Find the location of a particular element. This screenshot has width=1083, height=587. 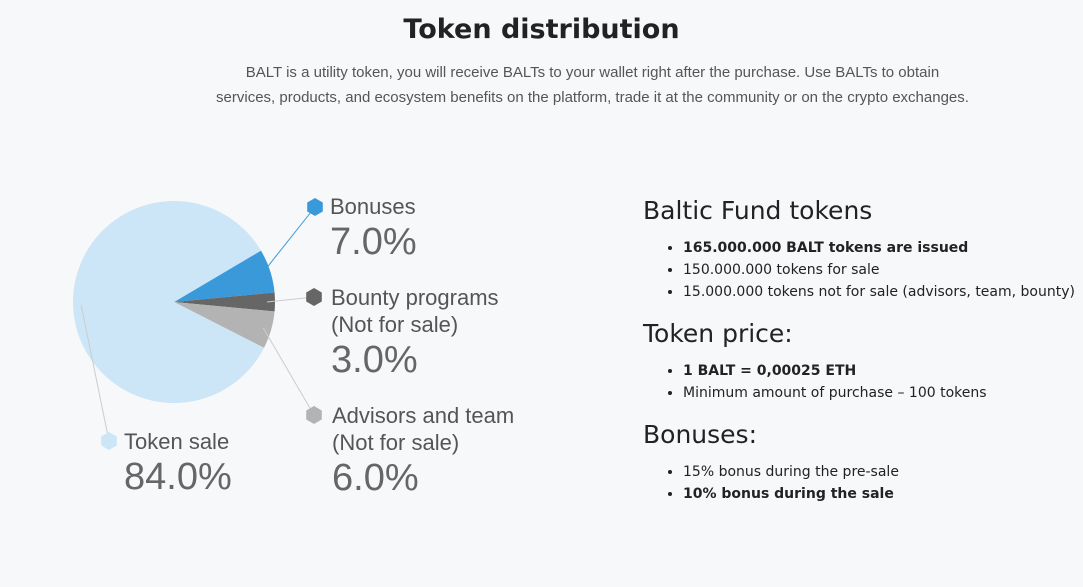

slice-value: 7.0% is located at coordinates (373, 242).